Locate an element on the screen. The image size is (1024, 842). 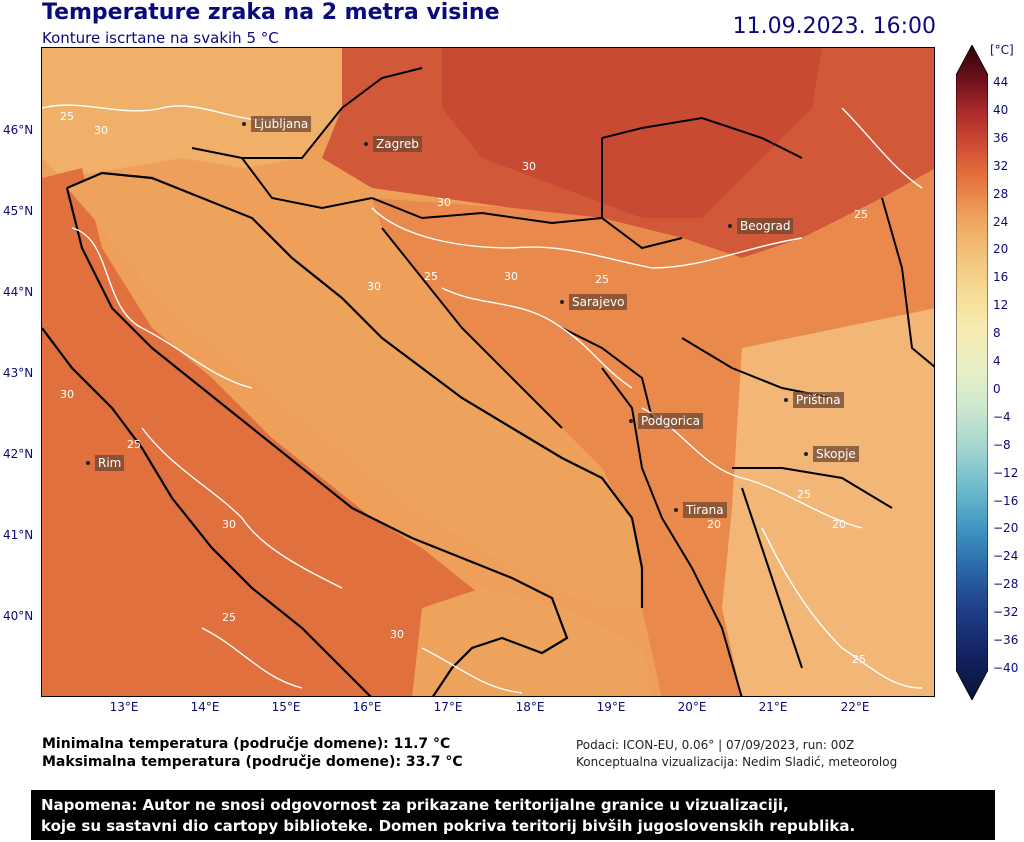
colorbar-unit: [°C] is located at coordinates (1002, 50).